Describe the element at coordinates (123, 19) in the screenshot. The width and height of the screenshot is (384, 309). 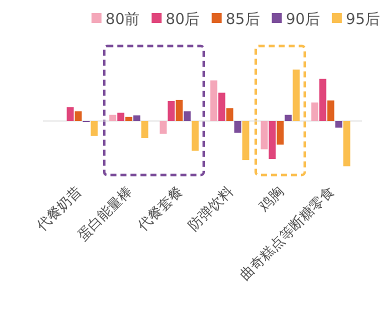
I see `legend-label: 80前` at that location.